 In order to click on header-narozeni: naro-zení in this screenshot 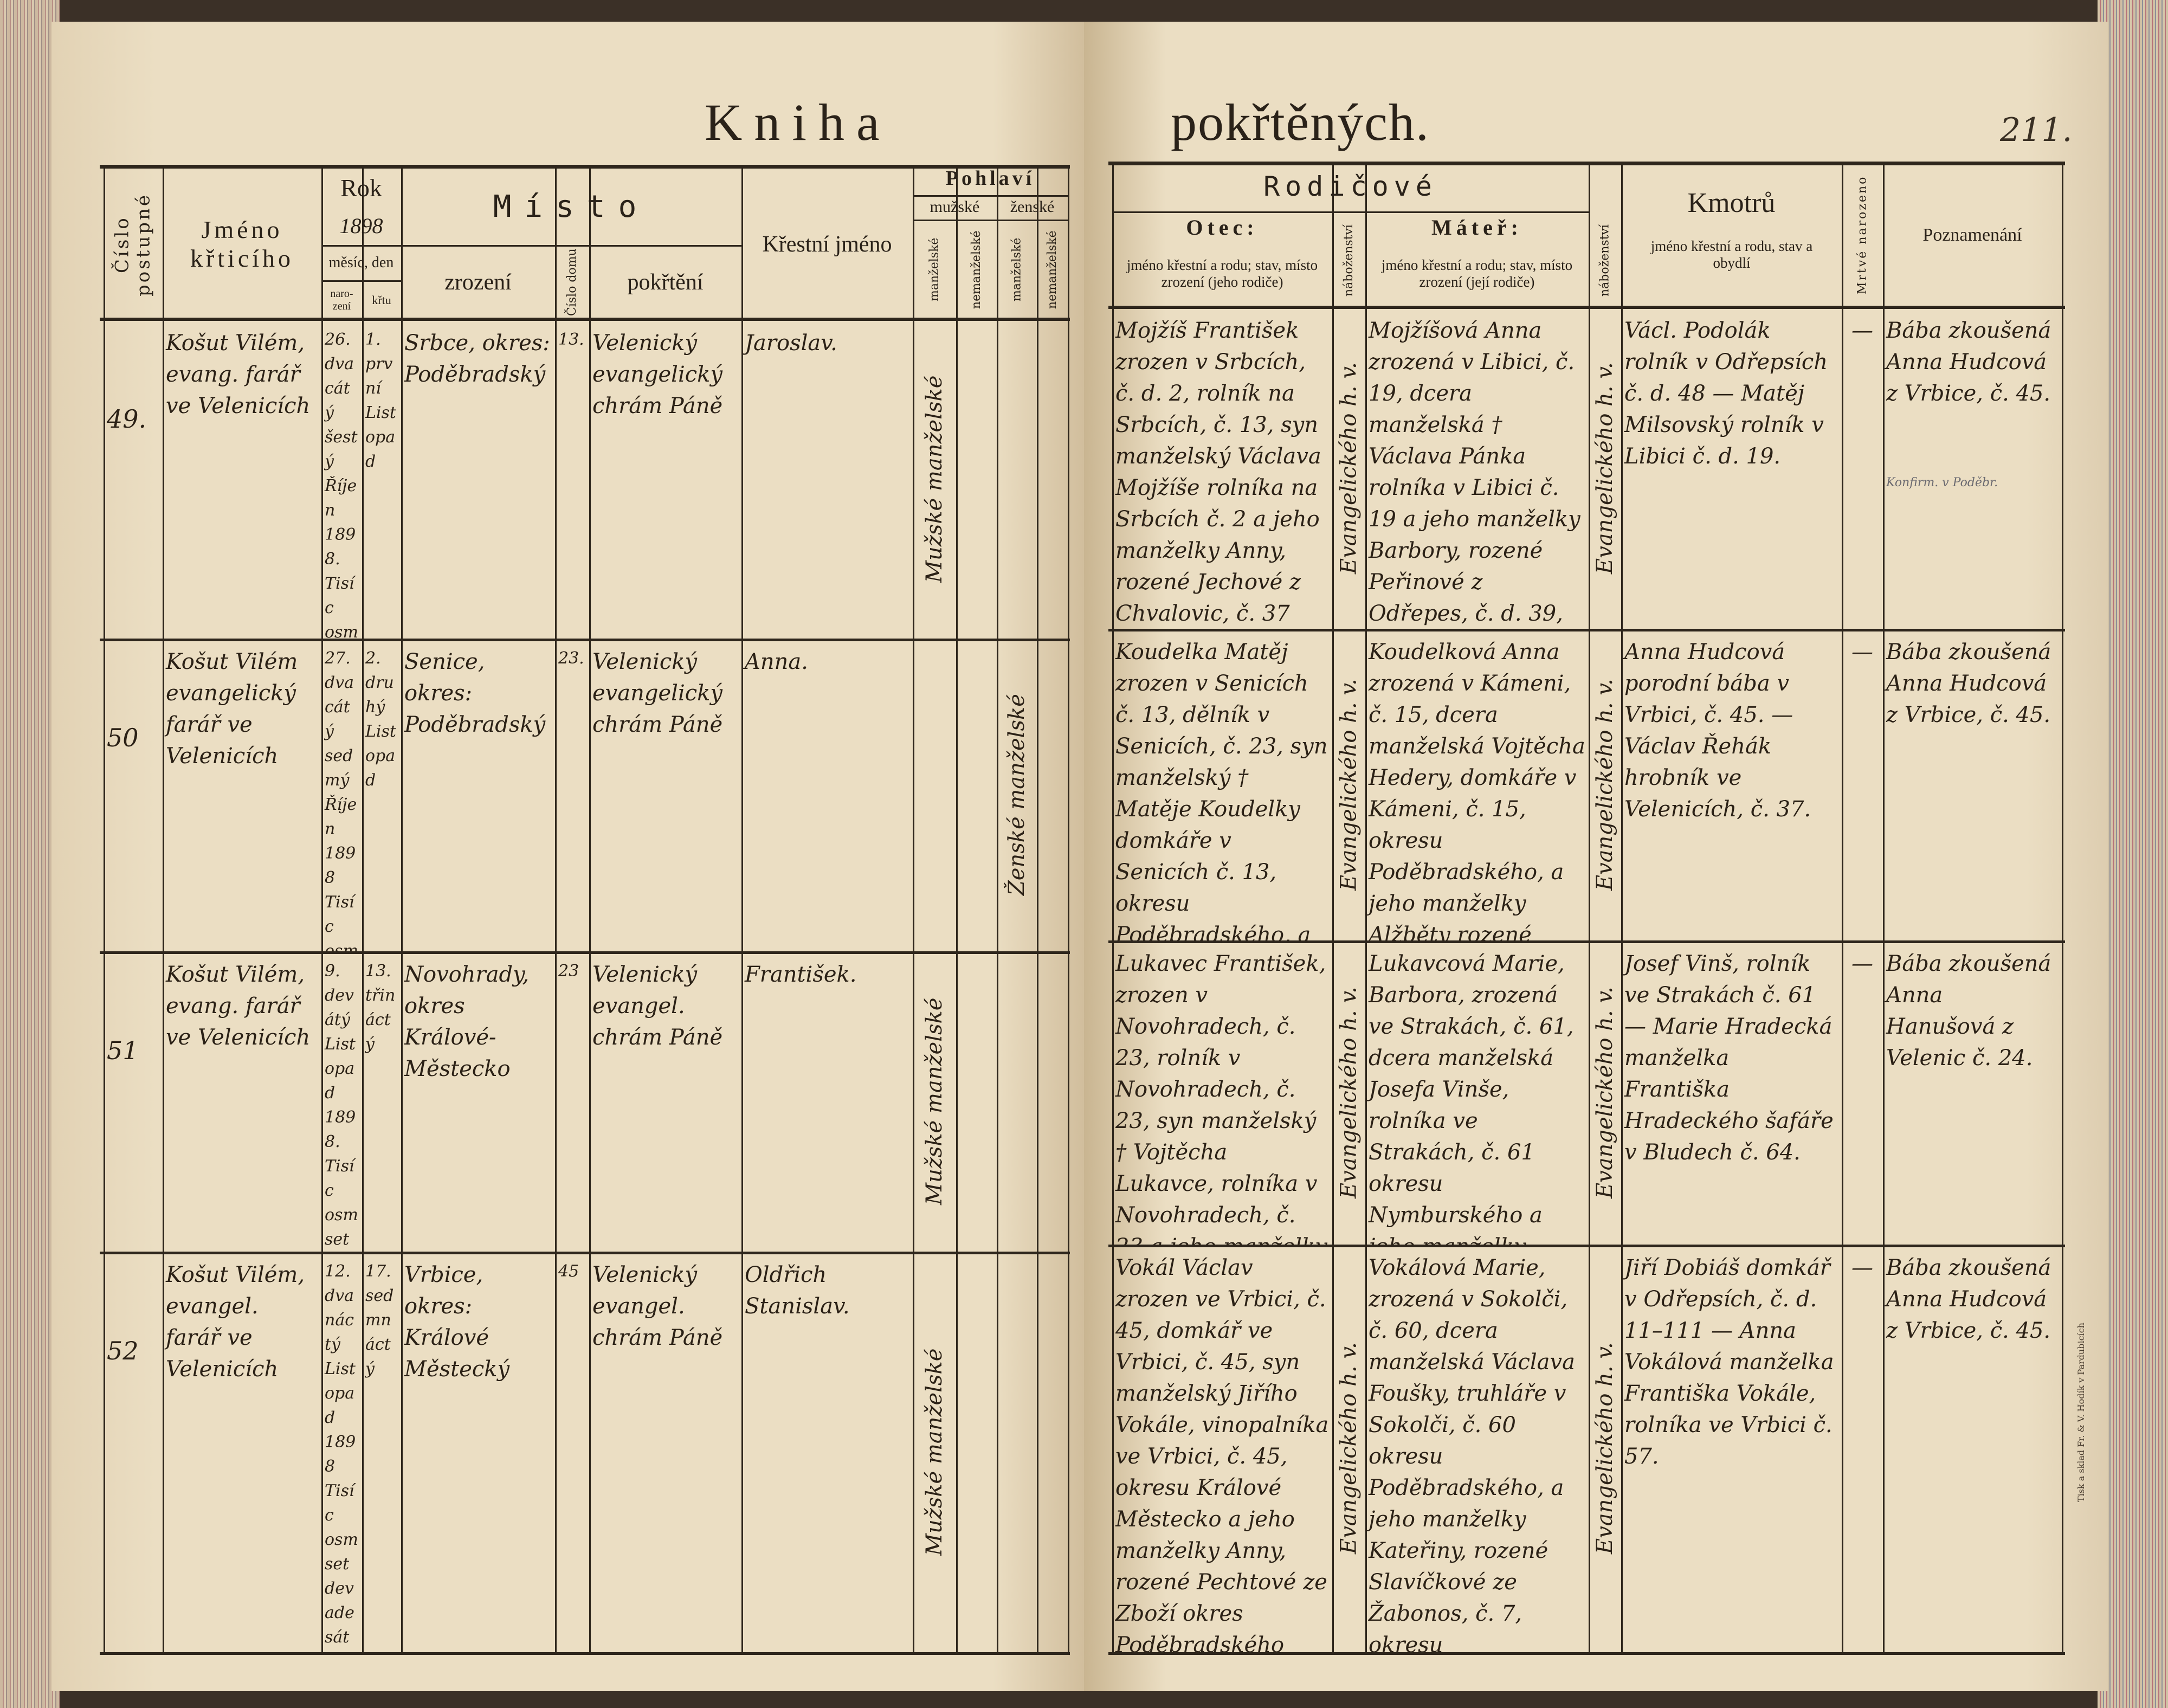, I will do `click(342, 299)`.